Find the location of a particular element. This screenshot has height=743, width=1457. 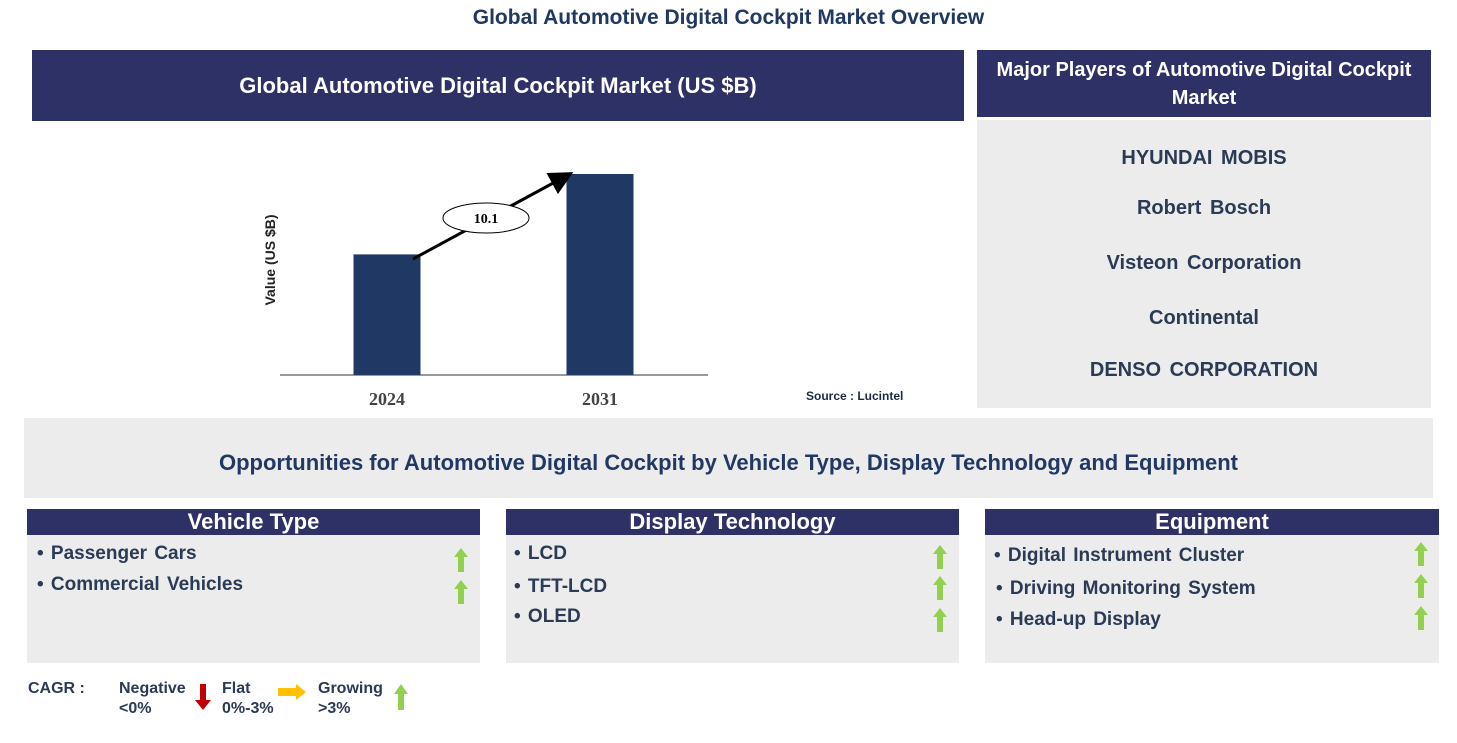

segment-item: • Passenger Cars is located at coordinates (117, 553).